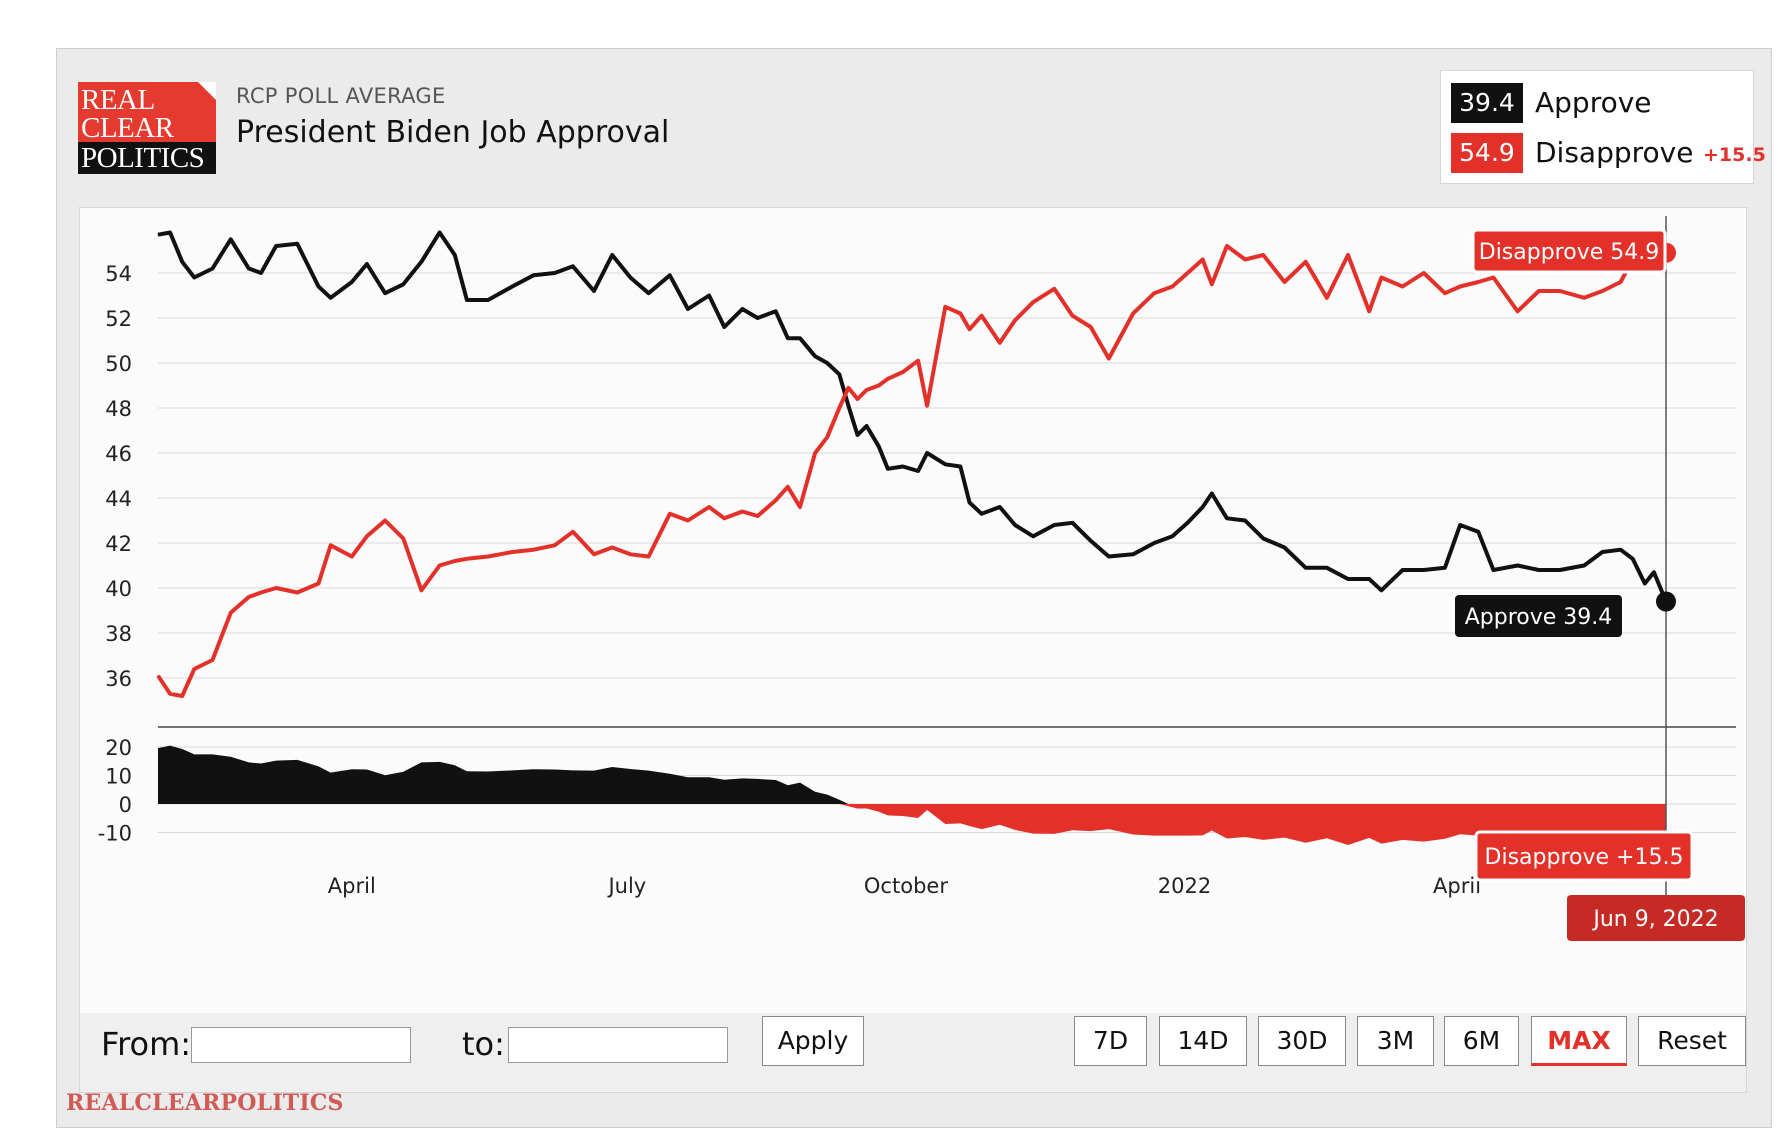 The width and height of the screenshot is (1778, 1134). I want to click on footer-brand: REALCLEARPOLITICS, so click(205, 1103).